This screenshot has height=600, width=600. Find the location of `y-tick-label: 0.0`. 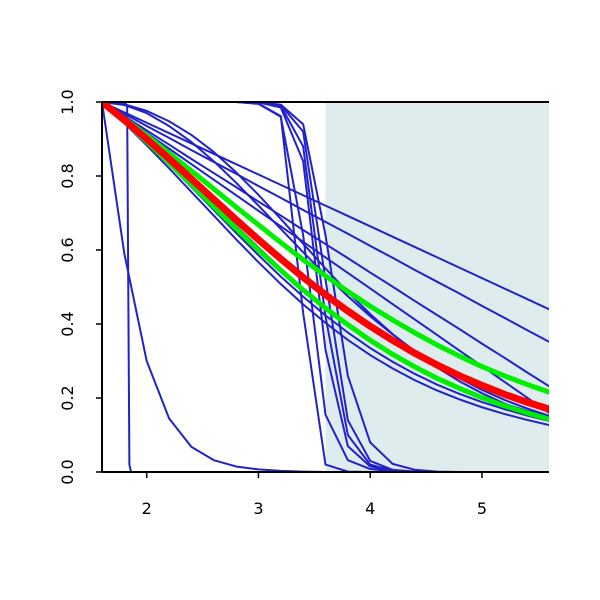

y-tick-label: 0.0 is located at coordinates (67, 471).